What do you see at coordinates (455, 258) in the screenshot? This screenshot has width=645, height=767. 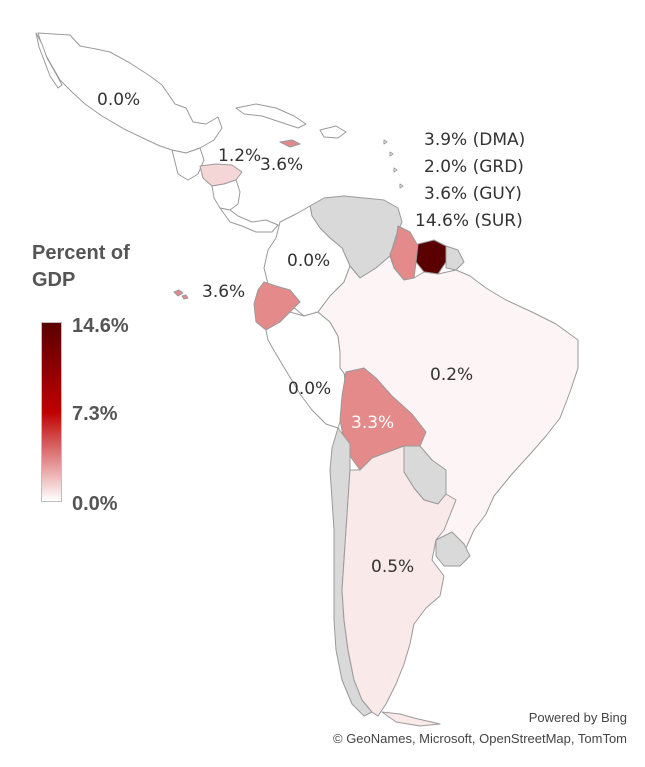 I see `country-french-guiana` at bounding box center [455, 258].